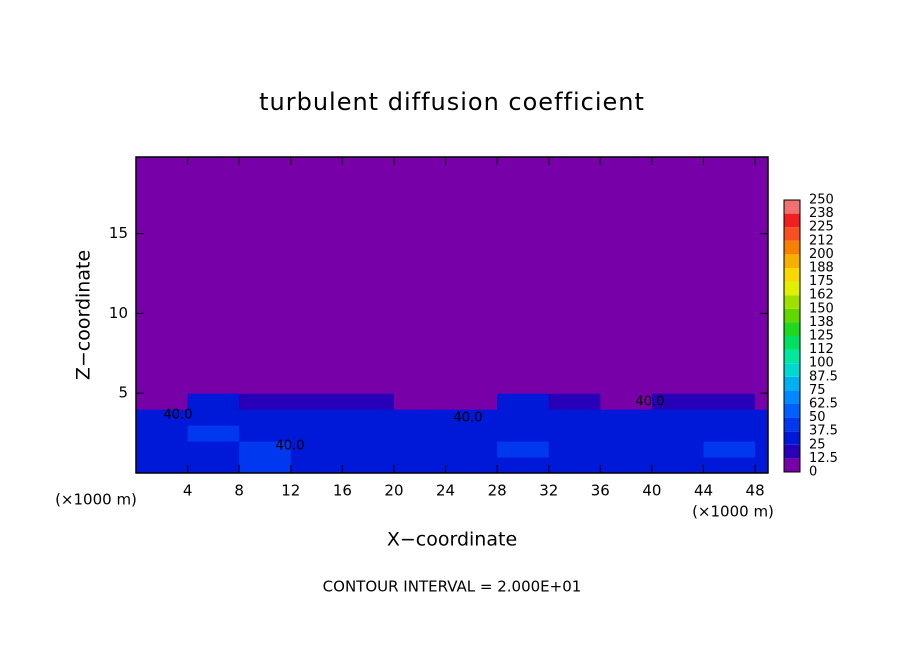 Image resolution: width=904 pixels, height=654 pixels. What do you see at coordinates (600, 491) in the screenshot?
I see `x-tick-label: 36` at bounding box center [600, 491].